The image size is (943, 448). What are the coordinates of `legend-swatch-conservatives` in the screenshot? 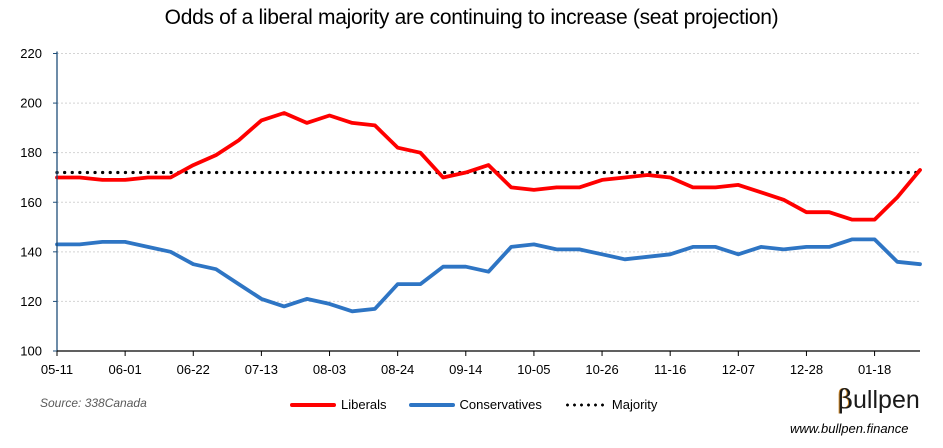 It's located at (431, 404).